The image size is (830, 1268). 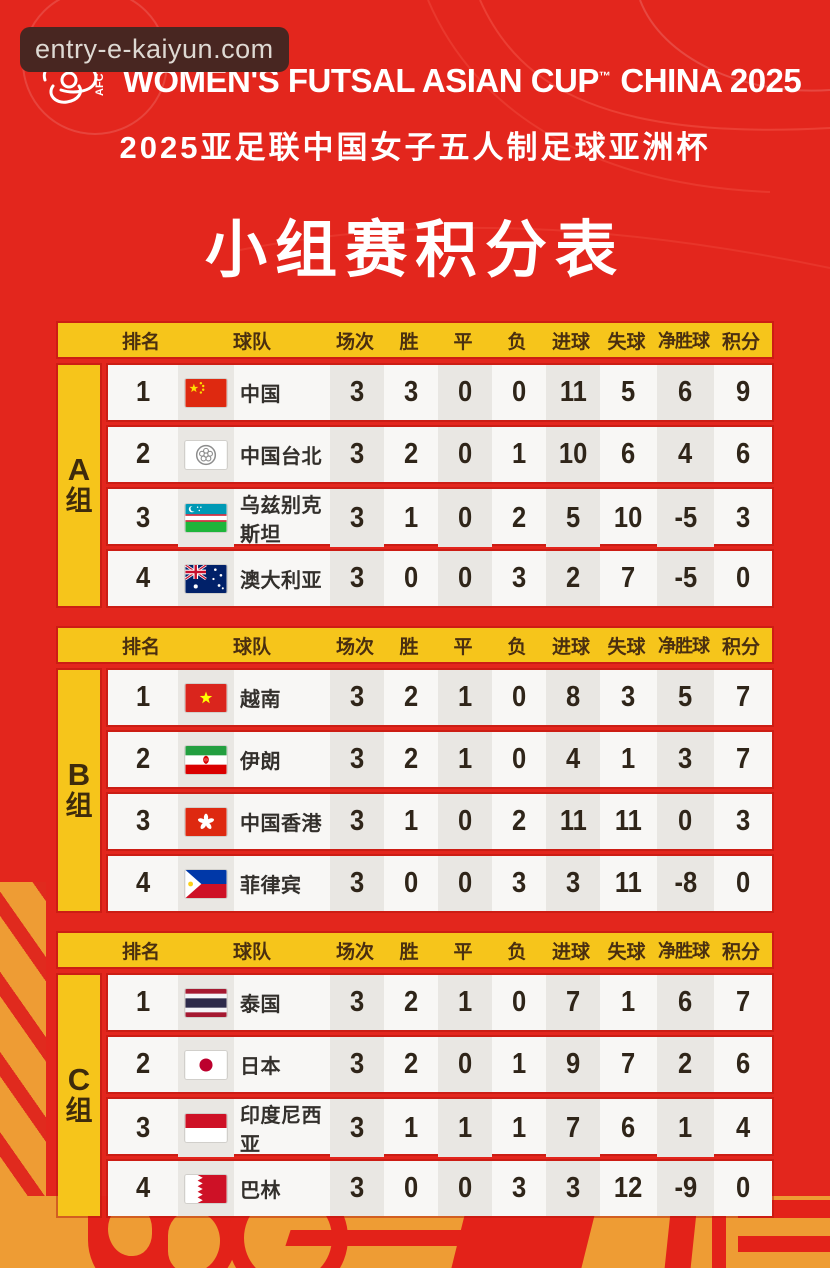 I want to click on goals-for-value: 8, so click(x=573, y=697).